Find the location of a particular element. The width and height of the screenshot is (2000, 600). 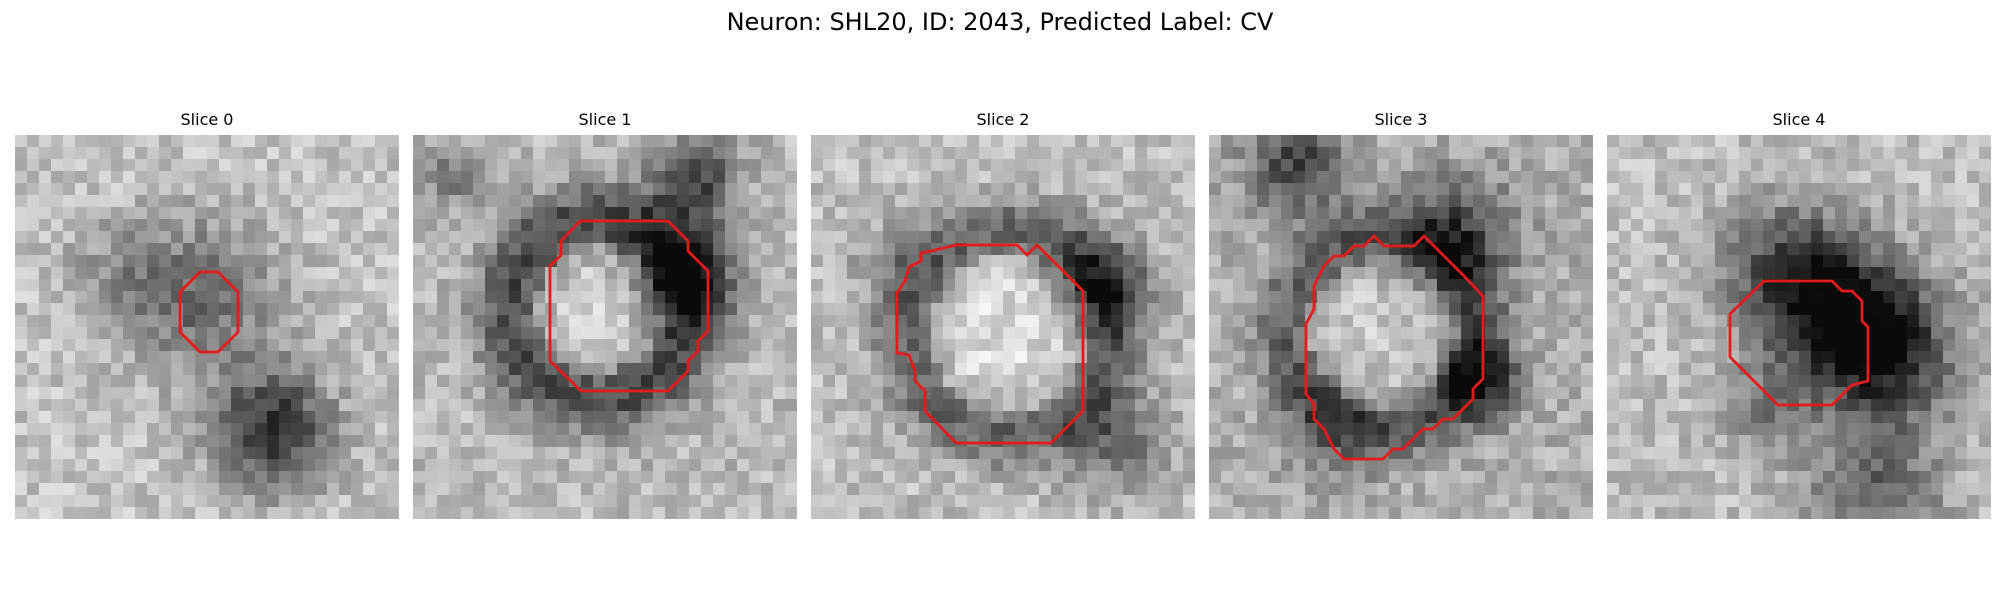

slice-panel-0: Slice 0 is located at coordinates (207, 318).